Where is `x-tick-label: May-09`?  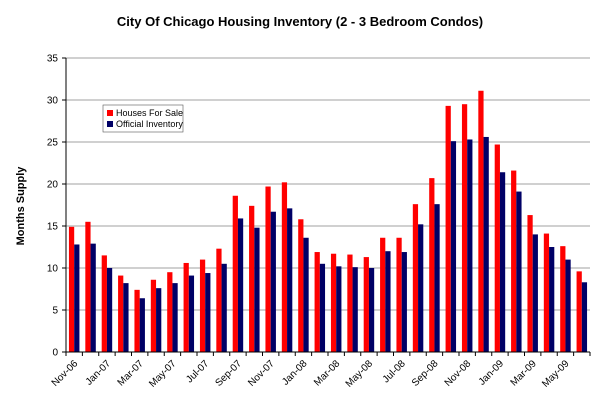
x-tick-label: May-09 is located at coordinates (556, 374).